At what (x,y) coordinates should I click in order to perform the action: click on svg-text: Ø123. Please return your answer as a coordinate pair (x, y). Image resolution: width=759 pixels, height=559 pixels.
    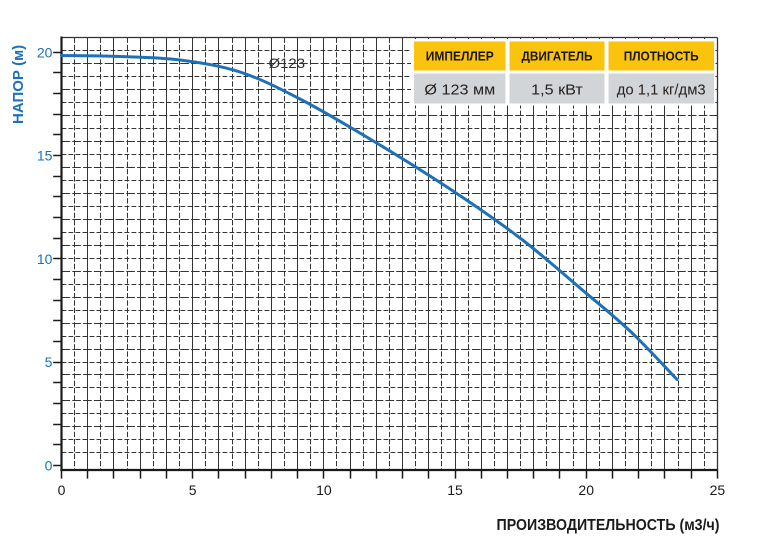
    Looking at the image, I should click on (287, 63).